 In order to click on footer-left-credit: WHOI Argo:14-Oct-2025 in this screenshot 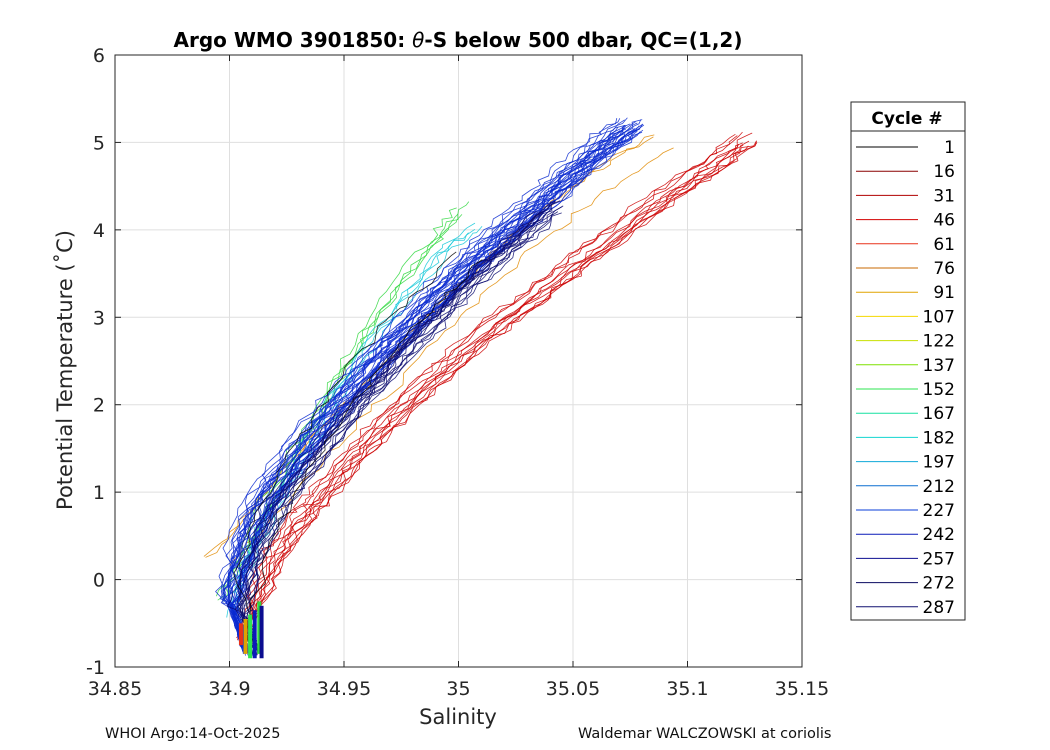, I will do `click(193, 734)`.